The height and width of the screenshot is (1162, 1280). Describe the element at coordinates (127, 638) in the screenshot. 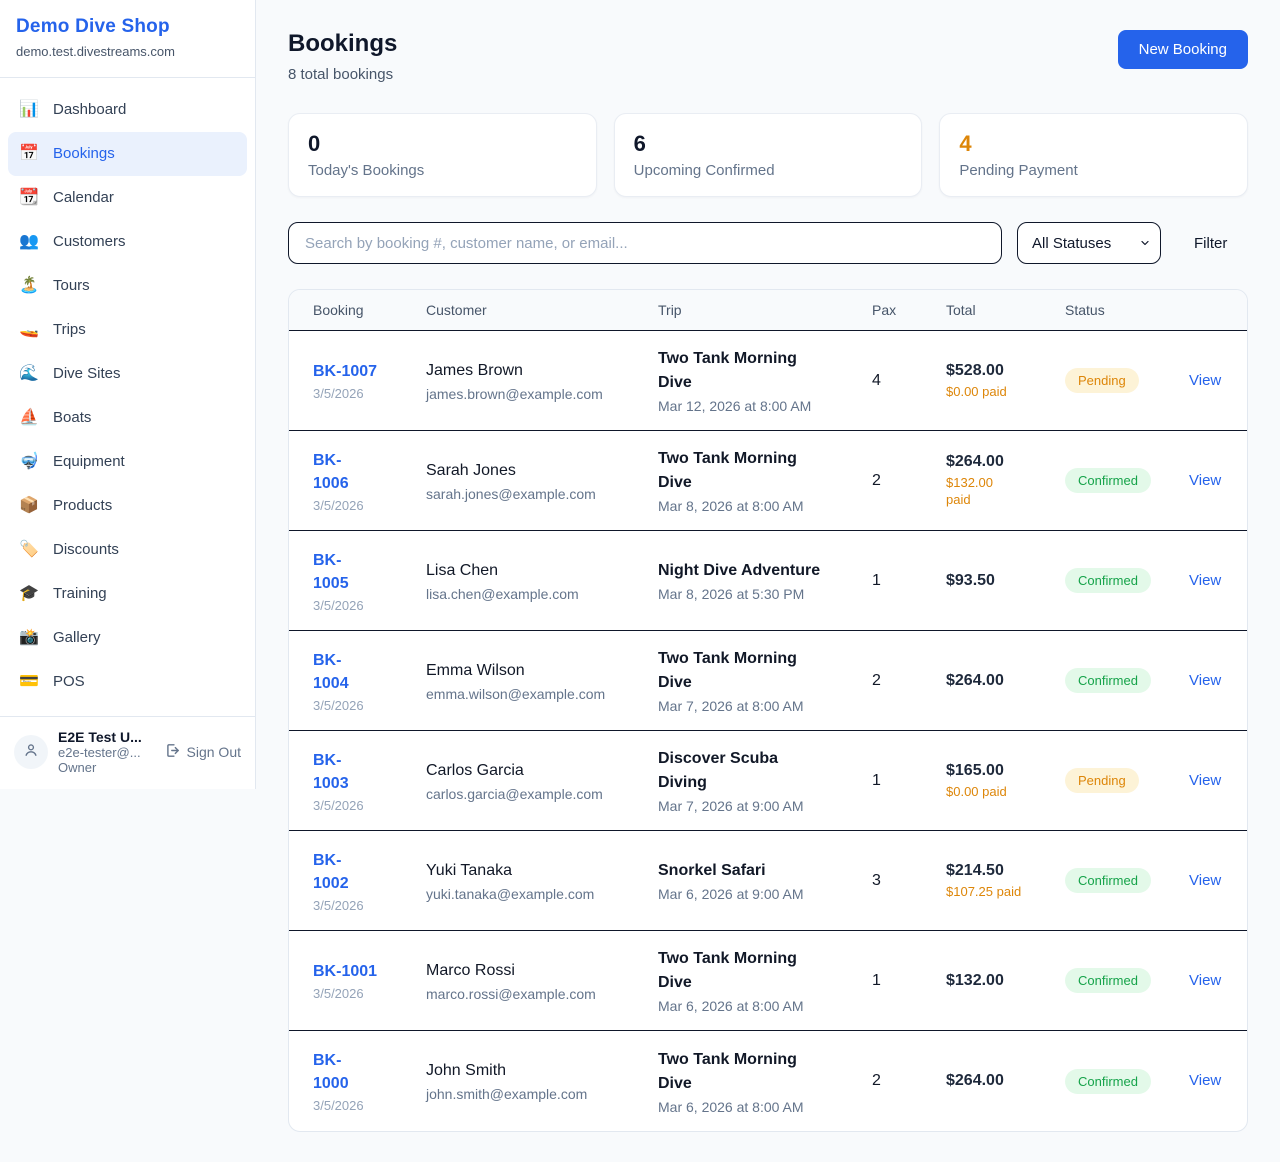

I see `sidebar-item-gallery: 📸 Gallery` at that location.